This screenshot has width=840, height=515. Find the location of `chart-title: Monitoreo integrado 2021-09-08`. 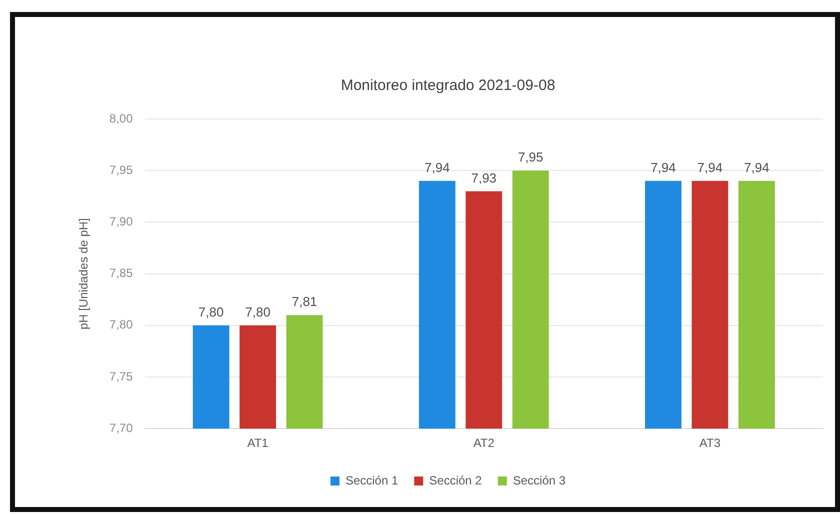

chart-title: Monitoreo integrado 2021-09-08 is located at coordinates (448, 85).